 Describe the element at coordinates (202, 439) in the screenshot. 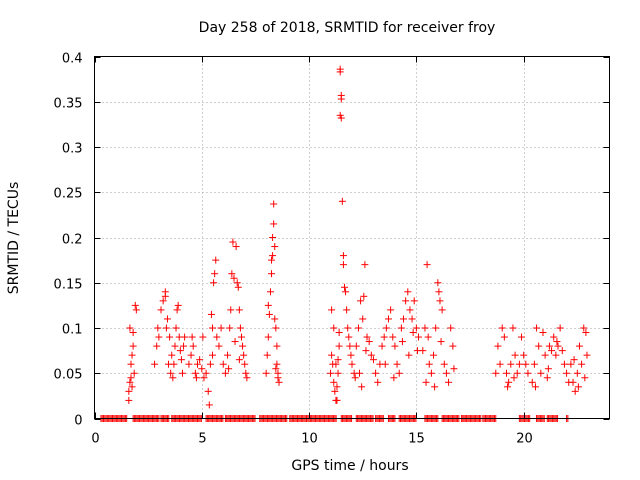

I see `x-tick-label: 5` at that location.